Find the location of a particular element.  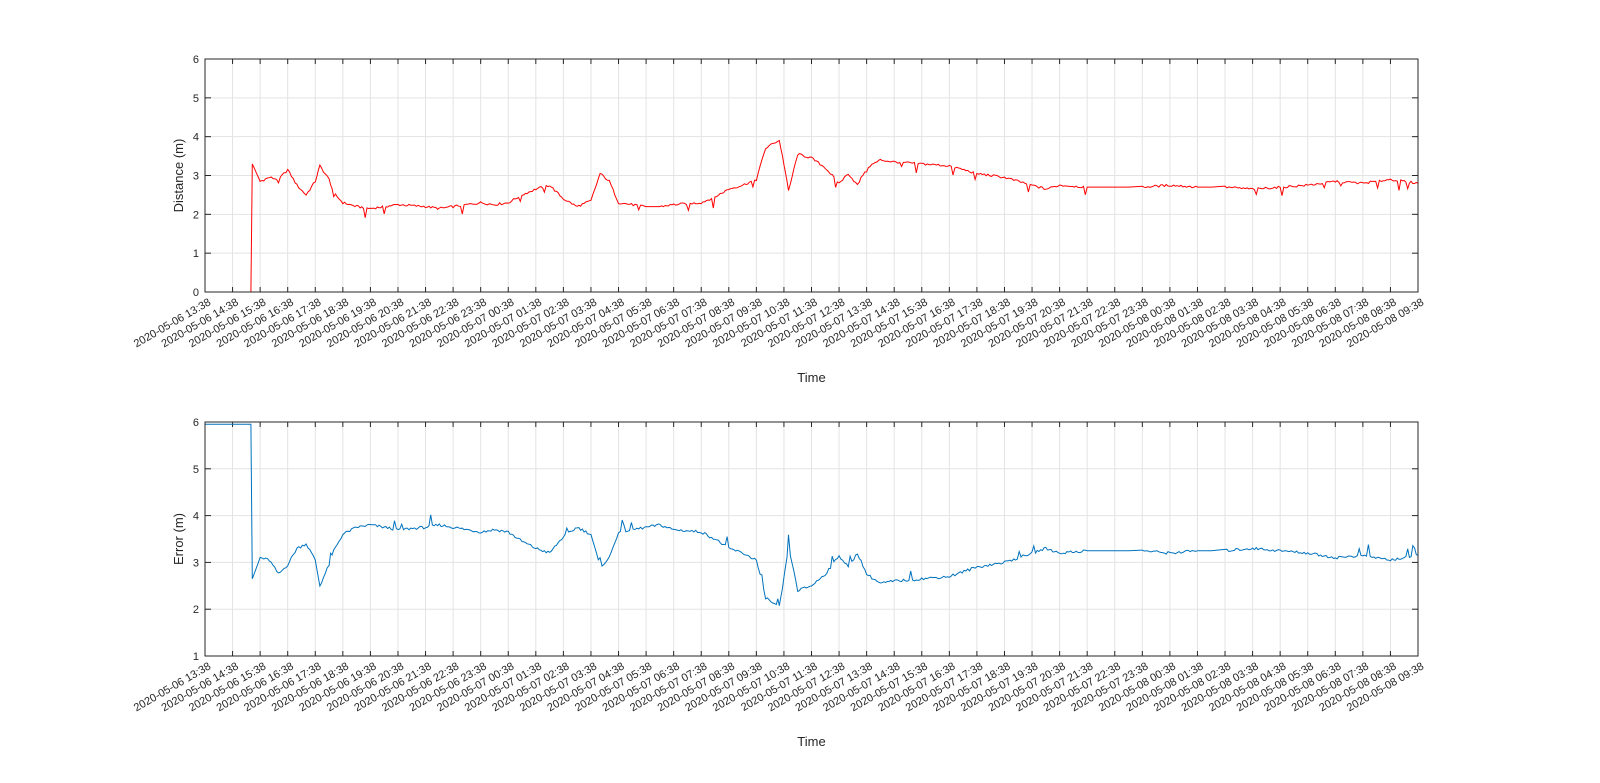

series-line is located at coordinates (812, 216).